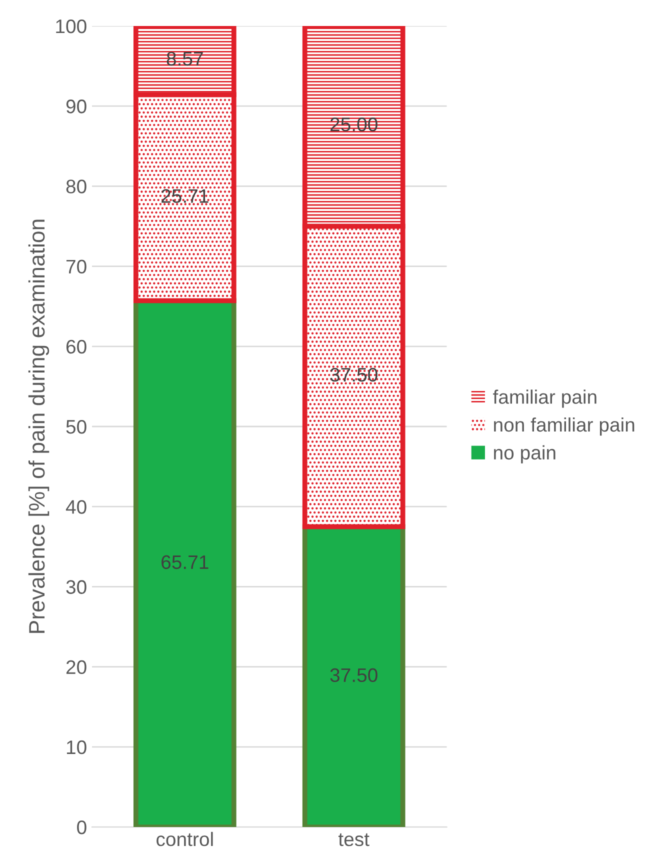 The width and height of the screenshot is (657, 866). I want to click on data-label: 37.50, so click(354, 675).